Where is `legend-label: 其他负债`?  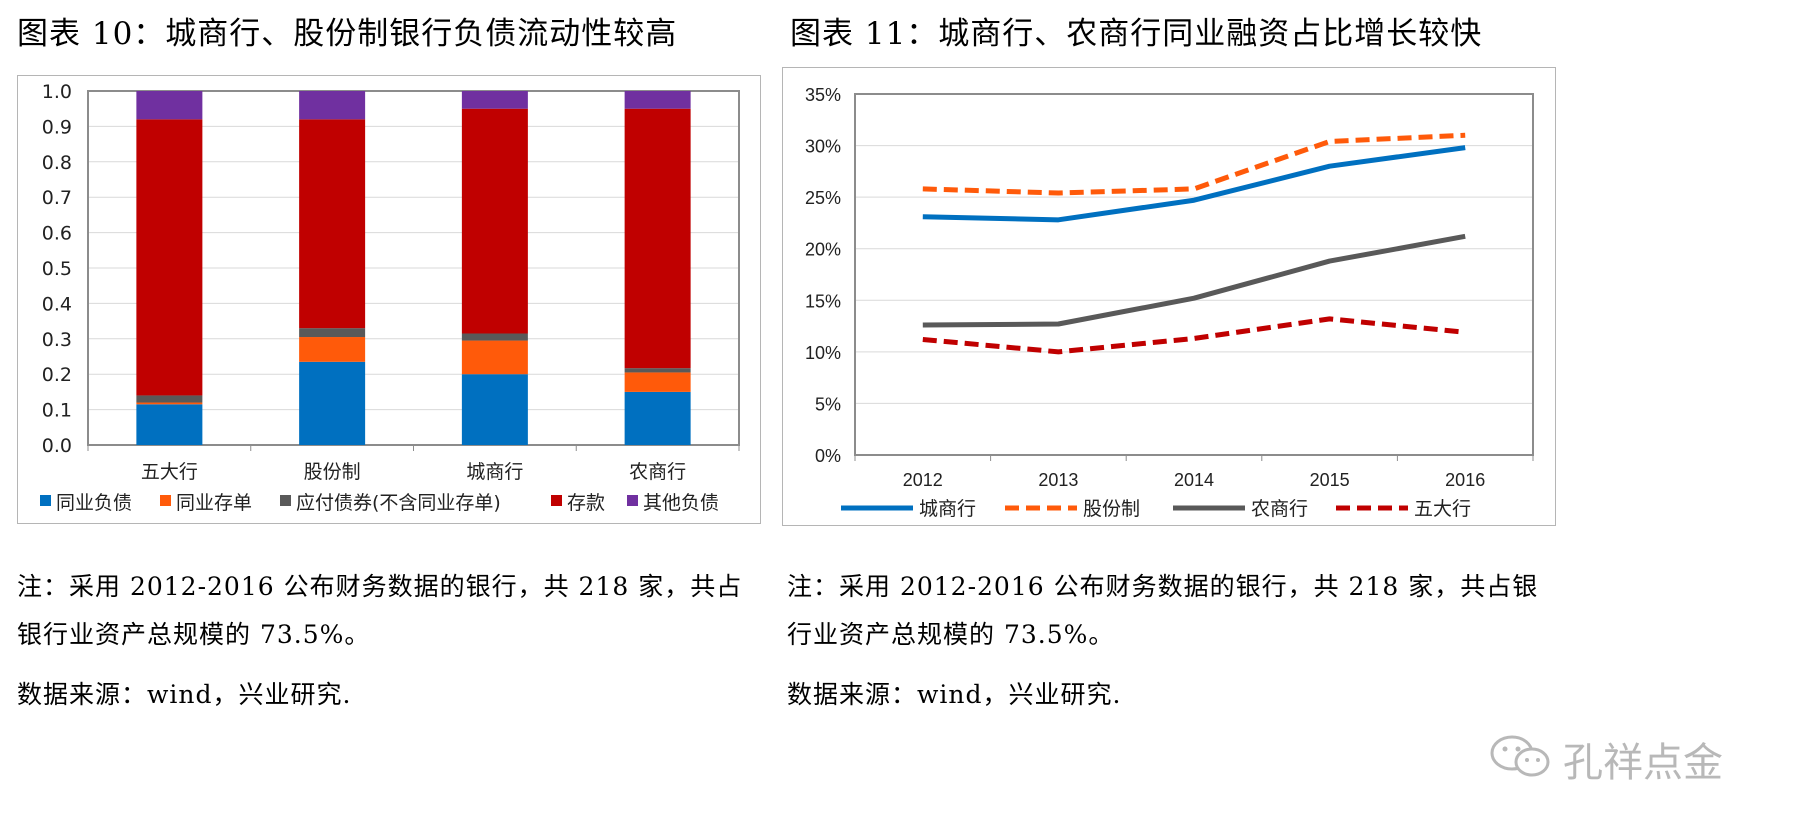
legend-label: 其他负债 is located at coordinates (681, 503).